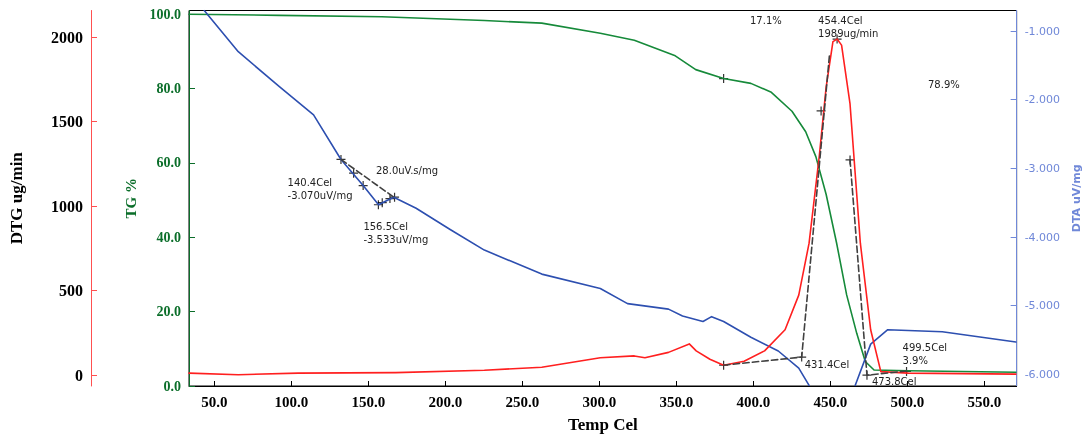 This screenshot has width=1090, height=438. I want to click on x-tick-label: 450.0, so click(830, 401).